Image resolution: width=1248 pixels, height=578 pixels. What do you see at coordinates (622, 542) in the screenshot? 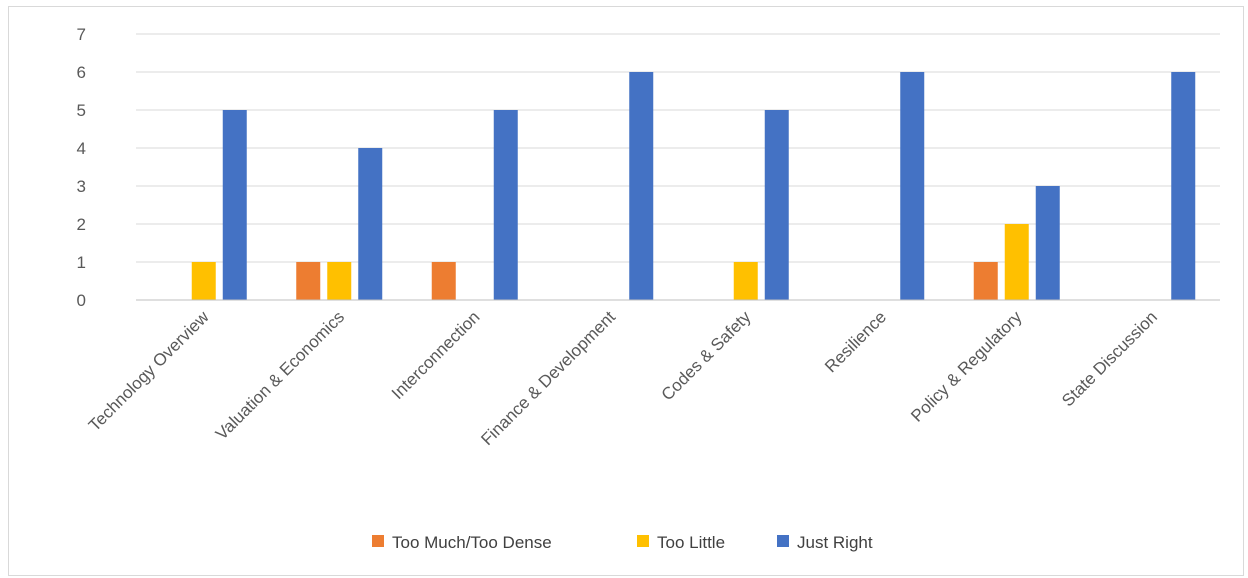
I see `legend: Too Much/Too Dense Too Little Just Right` at bounding box center [622, 542].